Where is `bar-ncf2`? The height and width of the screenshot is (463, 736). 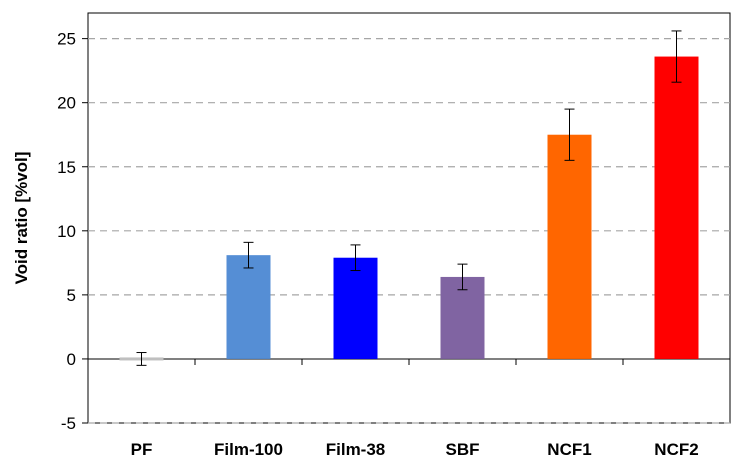
bar-ncf2 is located at coordinates (676, 207).